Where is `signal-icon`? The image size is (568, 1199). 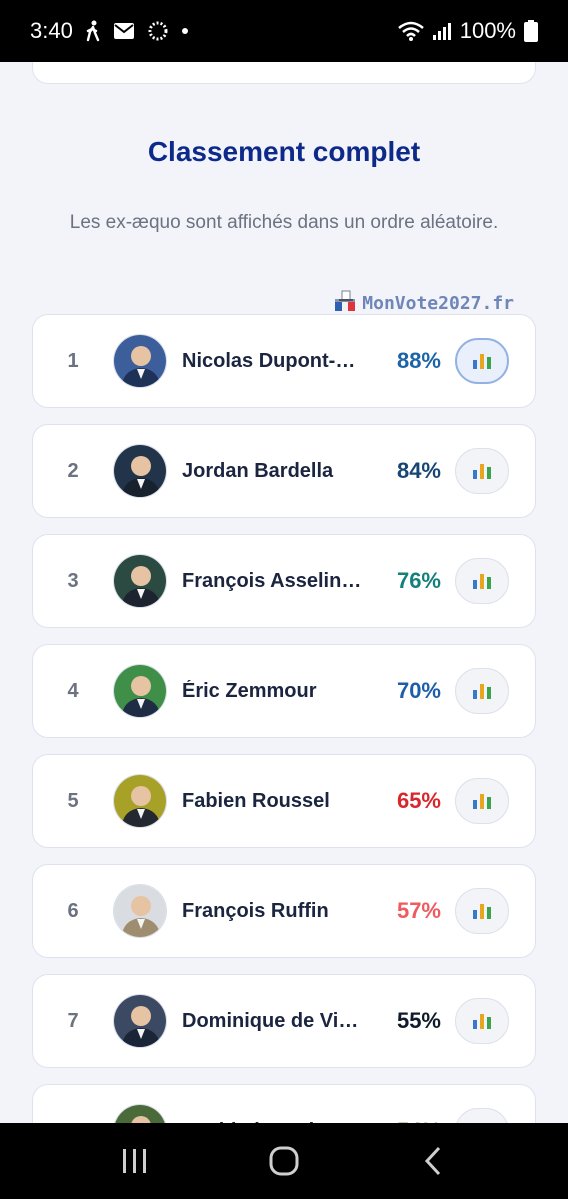 signal-icon is located at coordinates (442, 31).